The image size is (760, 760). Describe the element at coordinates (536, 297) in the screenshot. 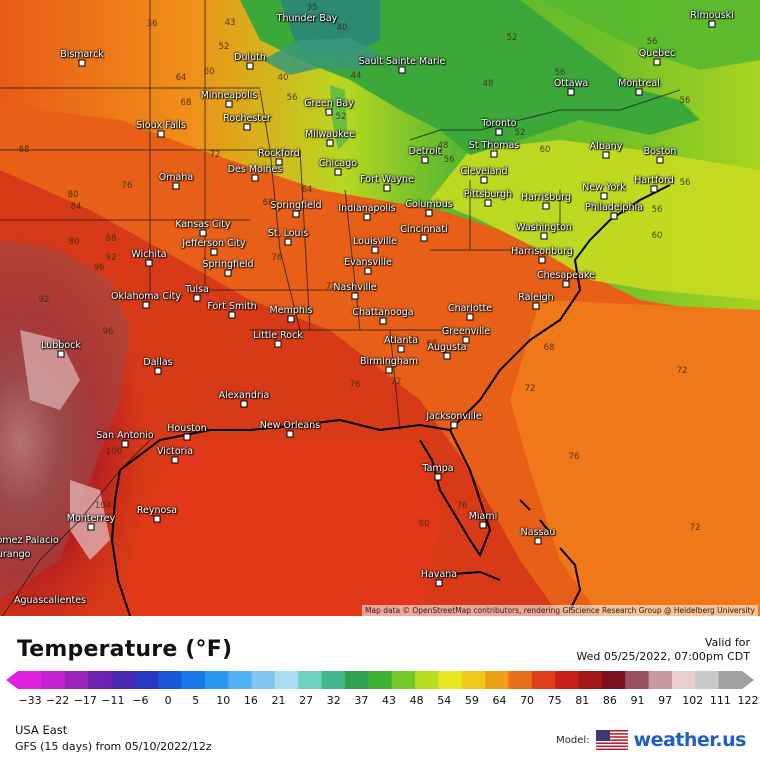

I see `city-label: Raleigh` at that location.